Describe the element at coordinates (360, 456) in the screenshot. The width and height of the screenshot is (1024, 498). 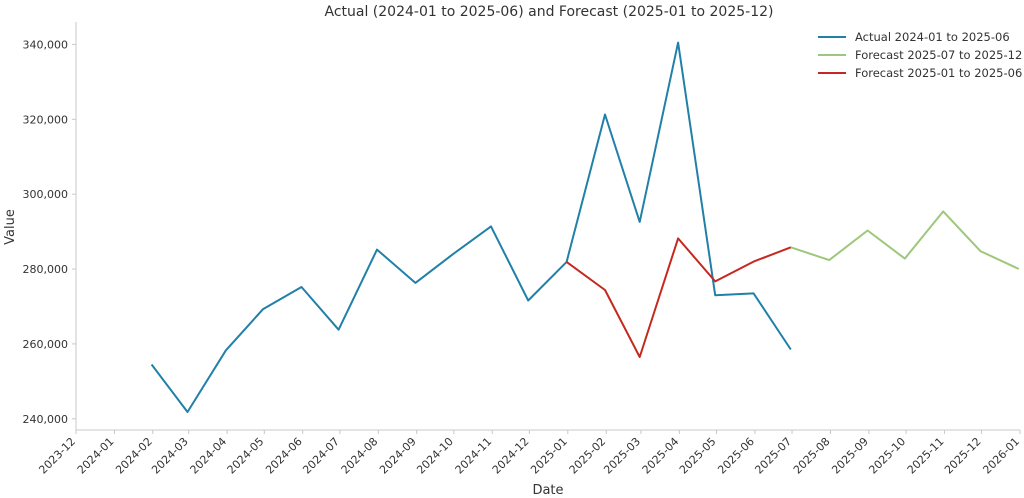
I see `x-tick-label: 2024-08` at that location.